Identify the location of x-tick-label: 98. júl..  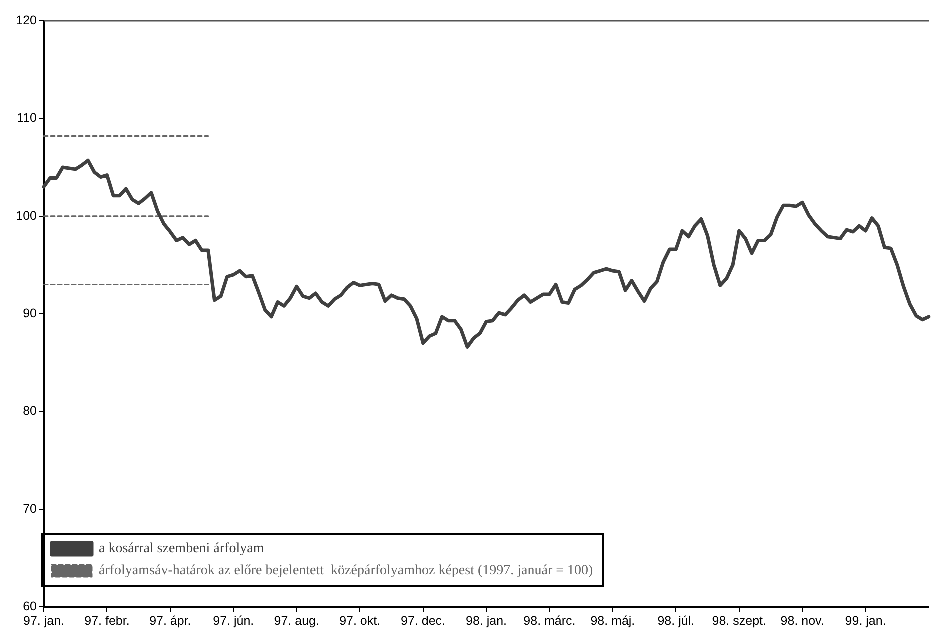
(676, 621).